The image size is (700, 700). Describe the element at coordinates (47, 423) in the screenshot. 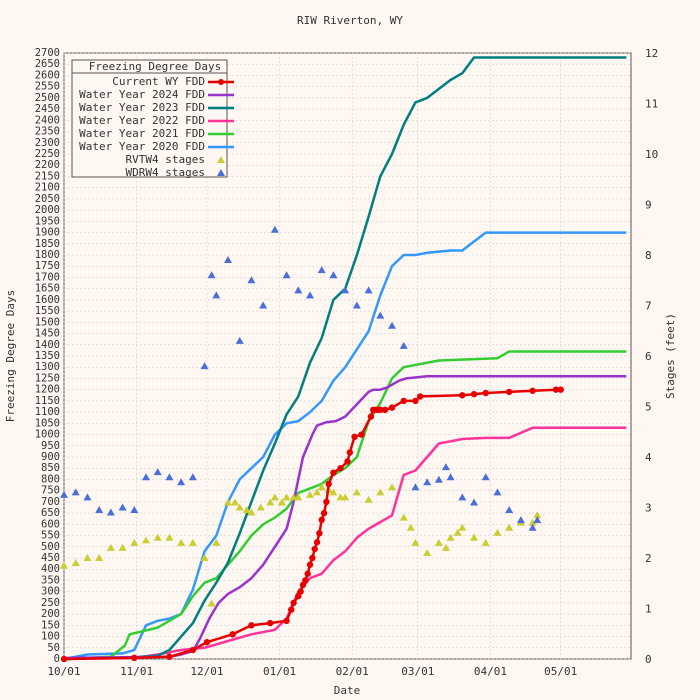

I see `y-tick-label: 1050` at that location.